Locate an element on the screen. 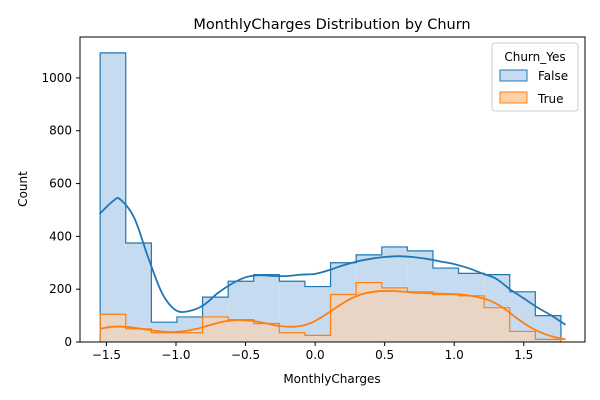 This screenshot has height=400, width=600. x-tick-label: −1.5 is located at coordinates (106, 355).